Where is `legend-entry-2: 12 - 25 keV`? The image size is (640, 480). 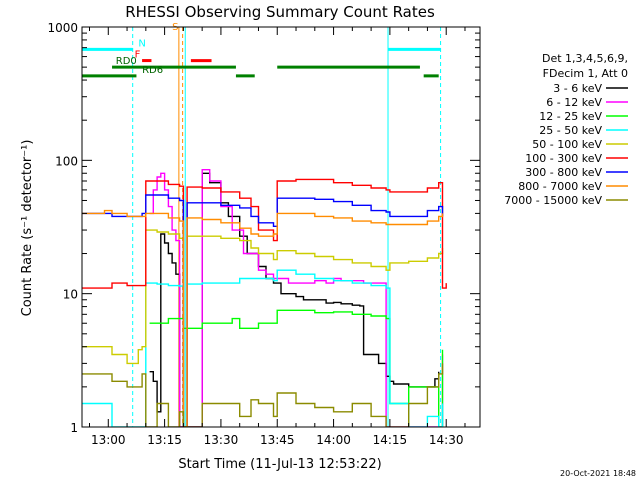 legend-entry-2: 12 - 25 keV is located at coordinates (570, 116).